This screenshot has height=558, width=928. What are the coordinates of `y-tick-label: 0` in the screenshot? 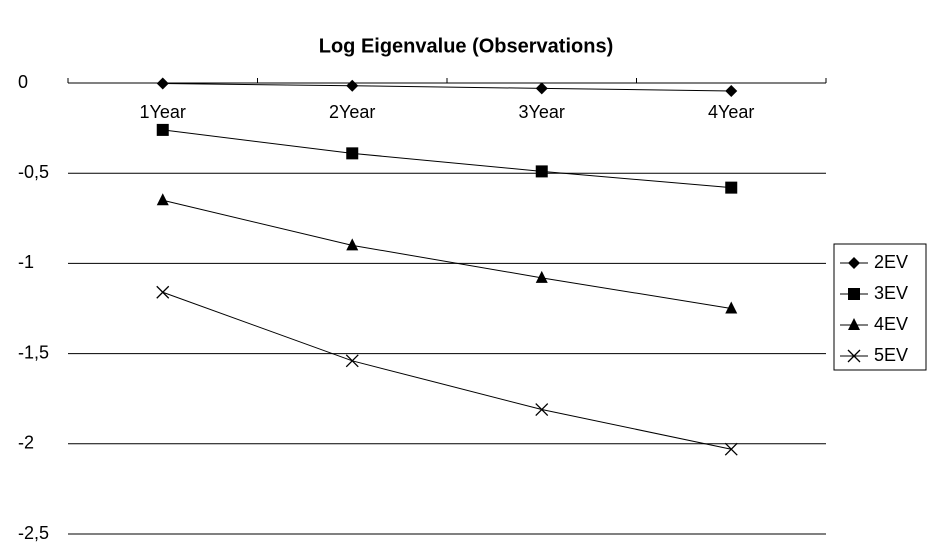 It's located at (23, 82).